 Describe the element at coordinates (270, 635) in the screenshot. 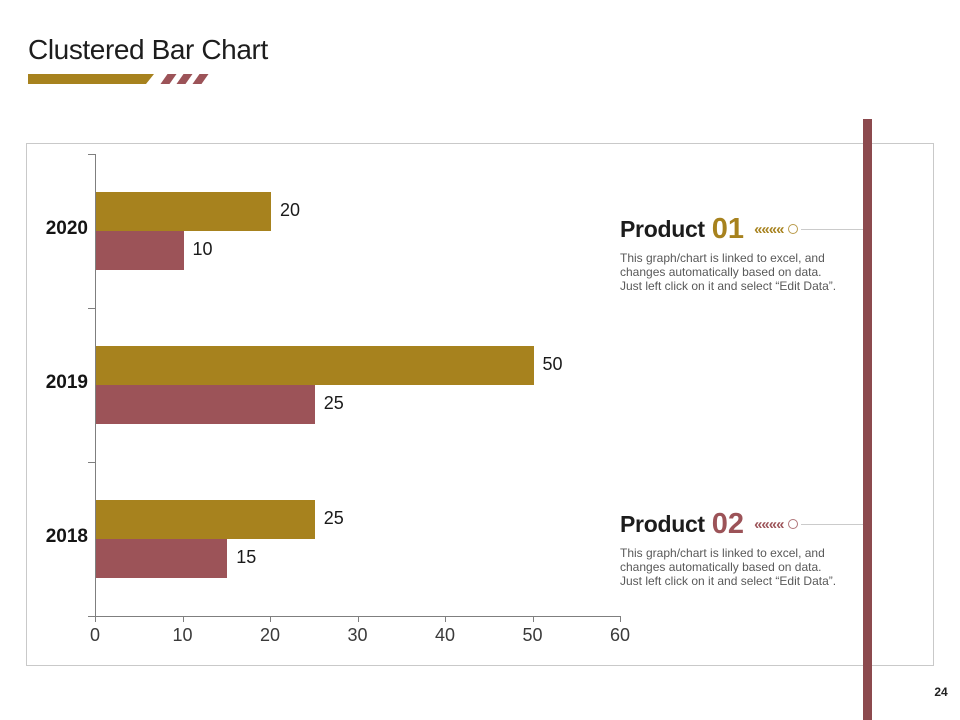

I see `x-axis-tick-label: 20` at that location.